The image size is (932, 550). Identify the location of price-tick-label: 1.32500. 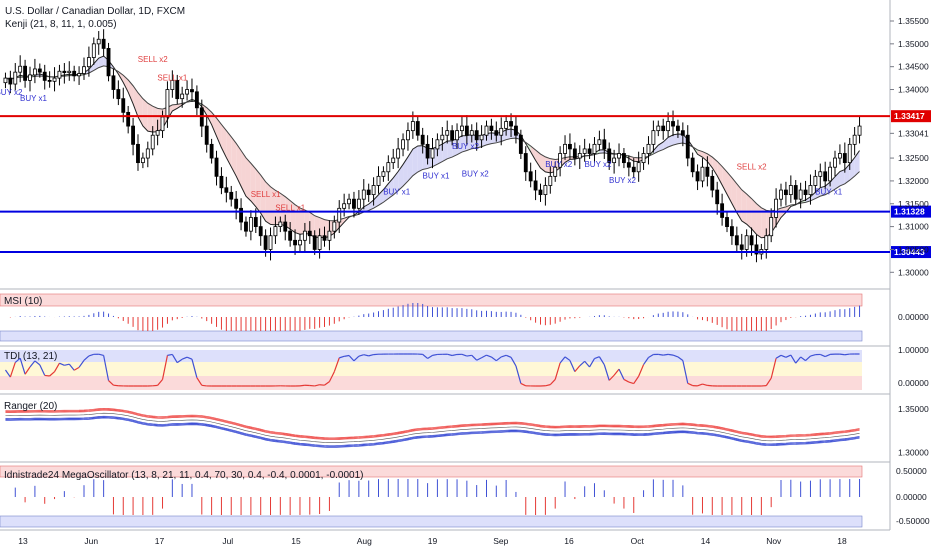
(913, 158).